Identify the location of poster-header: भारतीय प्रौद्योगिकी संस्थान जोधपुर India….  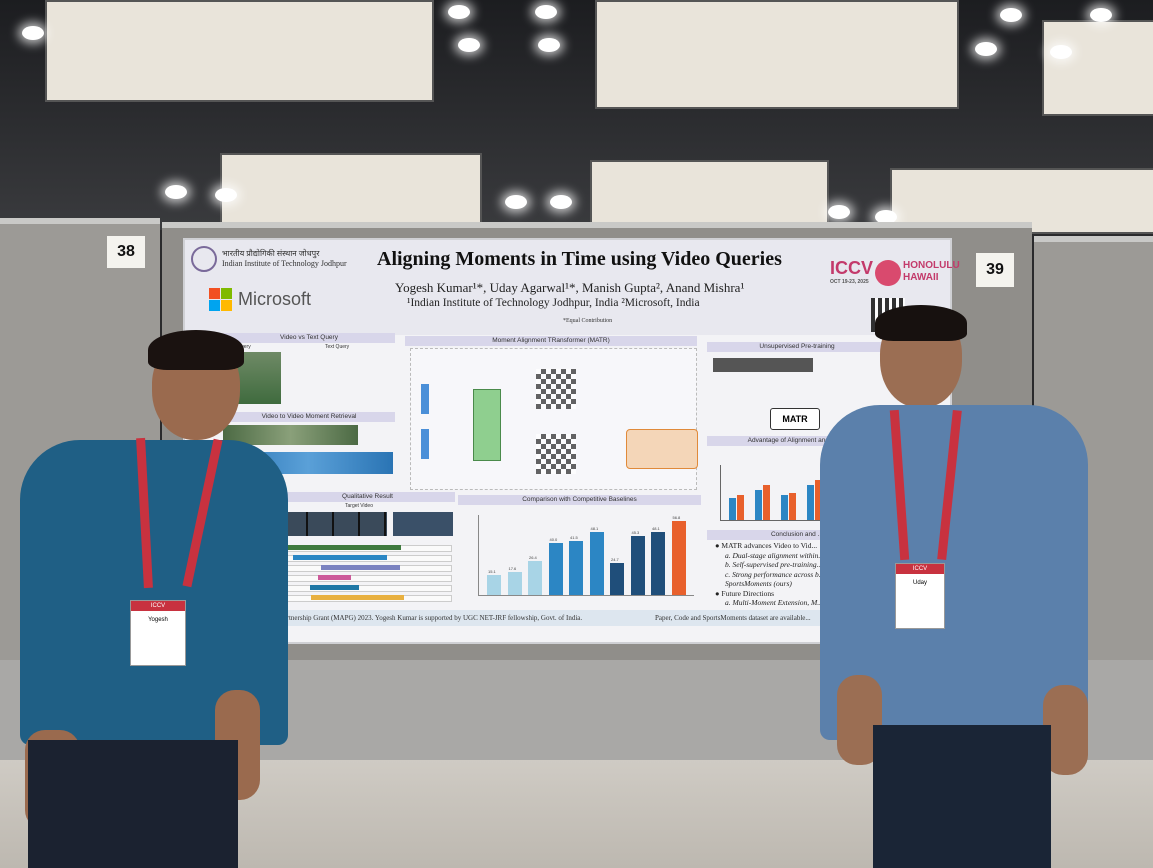
(572, 287).